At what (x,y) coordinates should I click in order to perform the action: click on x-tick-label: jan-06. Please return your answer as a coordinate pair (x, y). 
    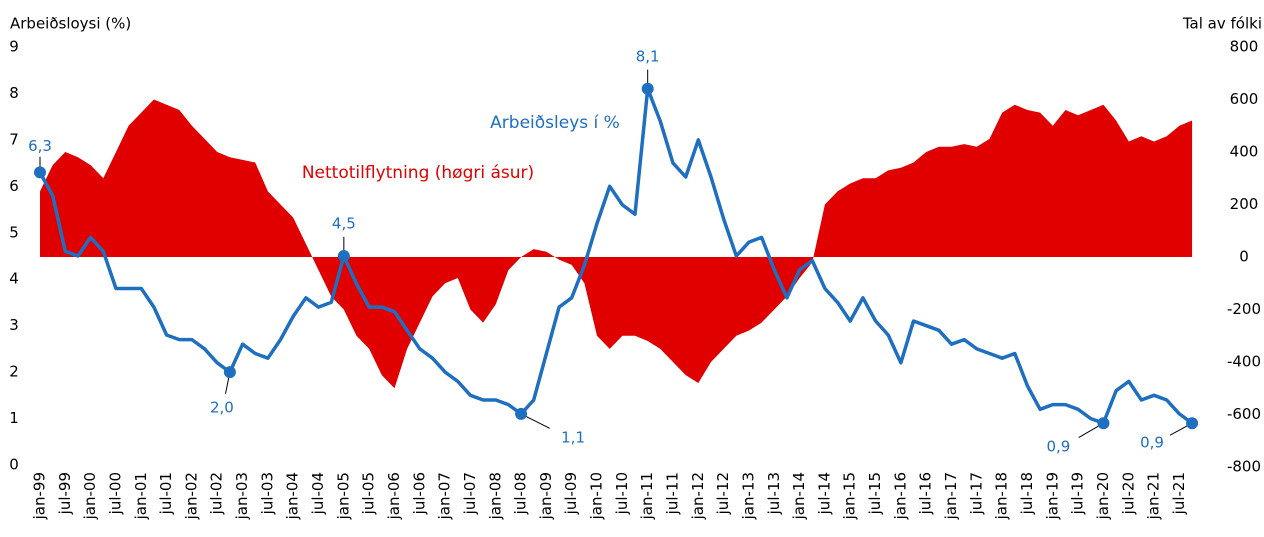
    Looking at the image, I should click on (394, 496).